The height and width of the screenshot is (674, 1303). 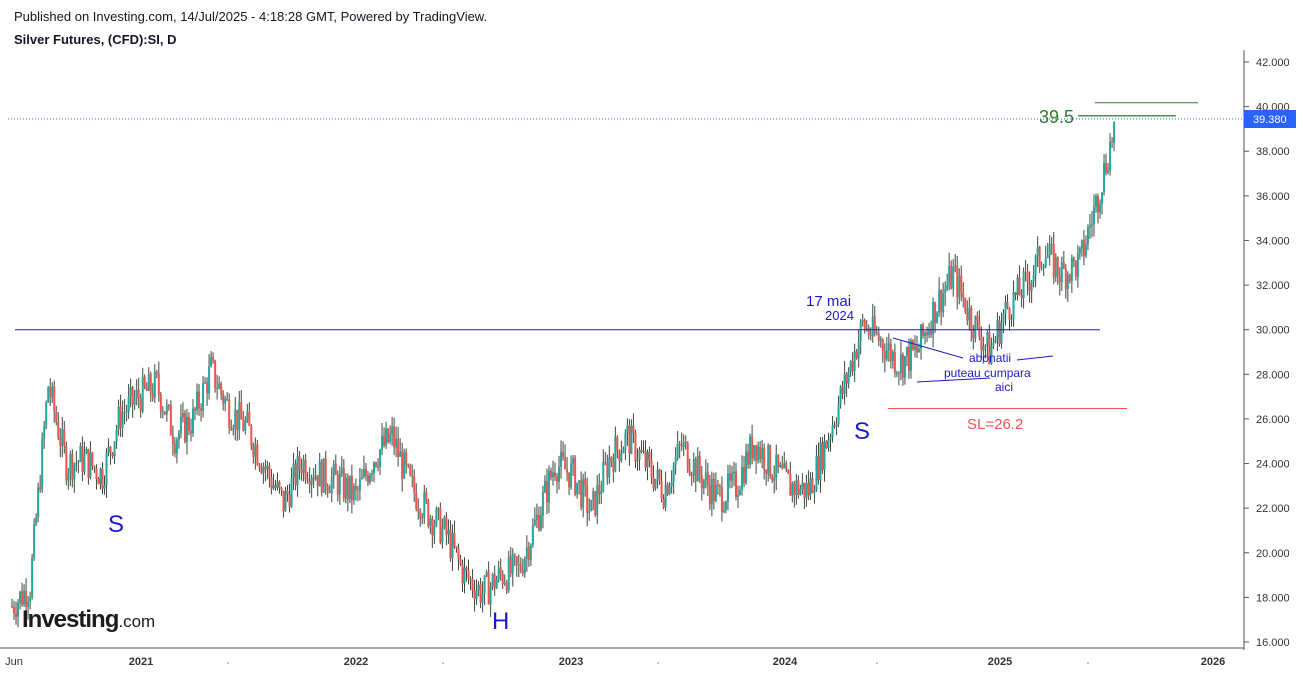 What do you see at coordinates (116, 524) in the screenshot?
I see `shoulder-left-label: S` at bounding box center [116, 524].